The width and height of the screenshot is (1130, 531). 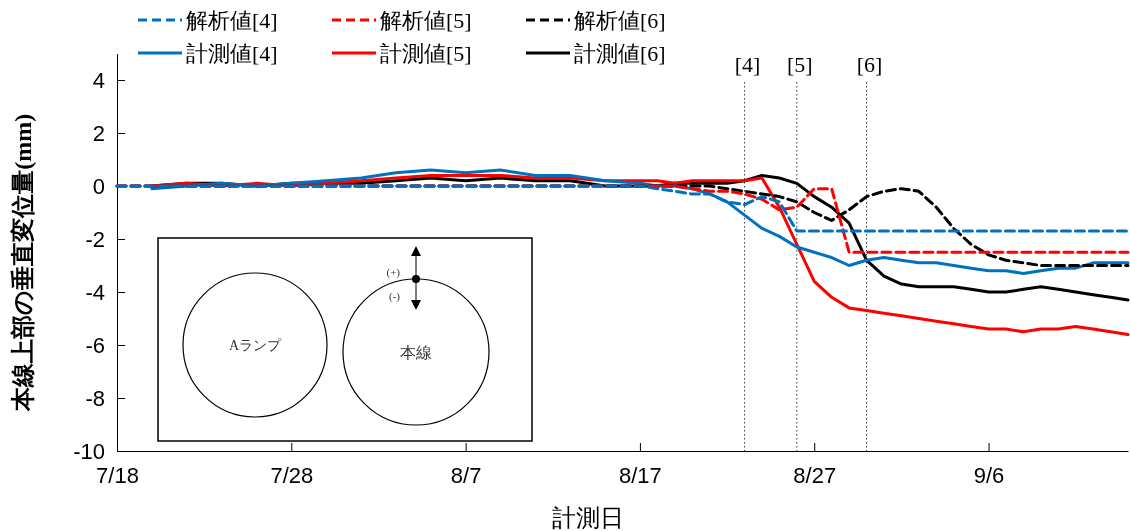 I want to click on legend-label: 解析値[6], so click(x=620, y=20).